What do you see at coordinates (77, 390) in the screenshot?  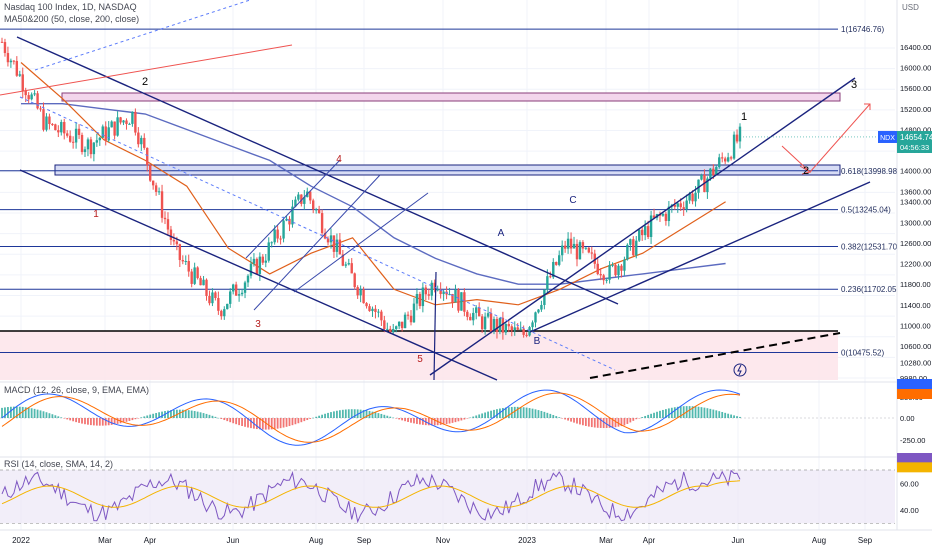 I see `macd-indicator-title: MACD (12, 26, close, 9, EMA, EMA)` at bounding box center [77, 390].